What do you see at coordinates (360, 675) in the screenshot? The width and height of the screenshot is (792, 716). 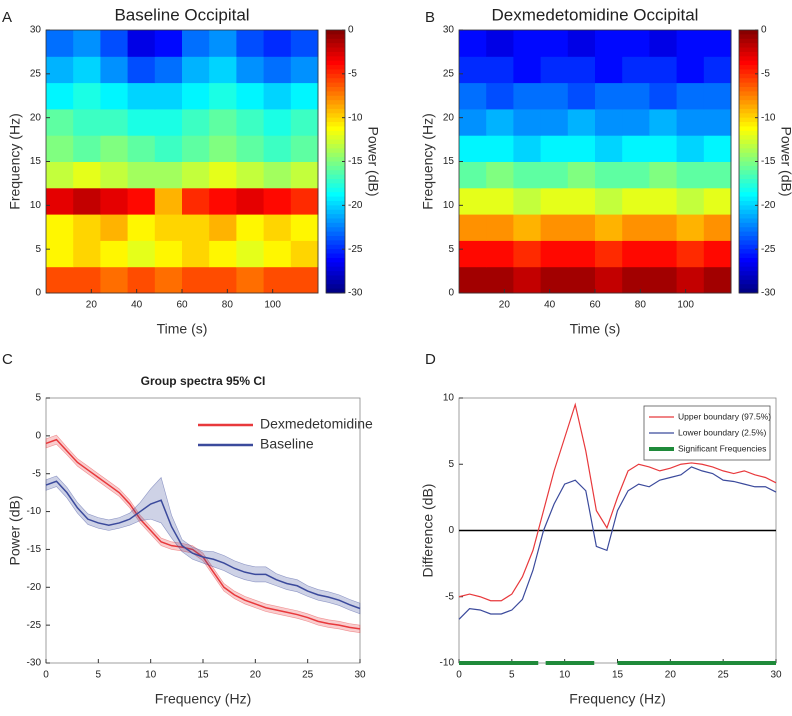 I see `x-tick-label: 30` at bounding box center [360, 675].